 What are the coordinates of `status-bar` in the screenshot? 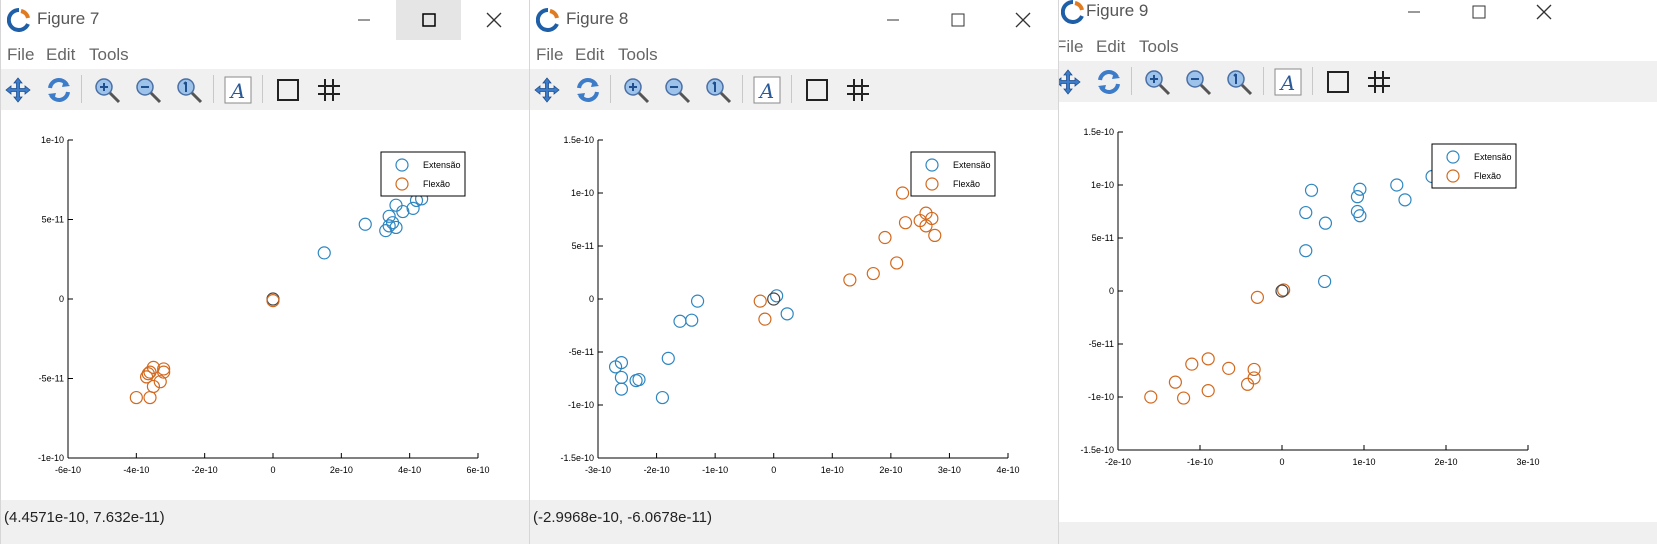 It's located at (1358, 533).